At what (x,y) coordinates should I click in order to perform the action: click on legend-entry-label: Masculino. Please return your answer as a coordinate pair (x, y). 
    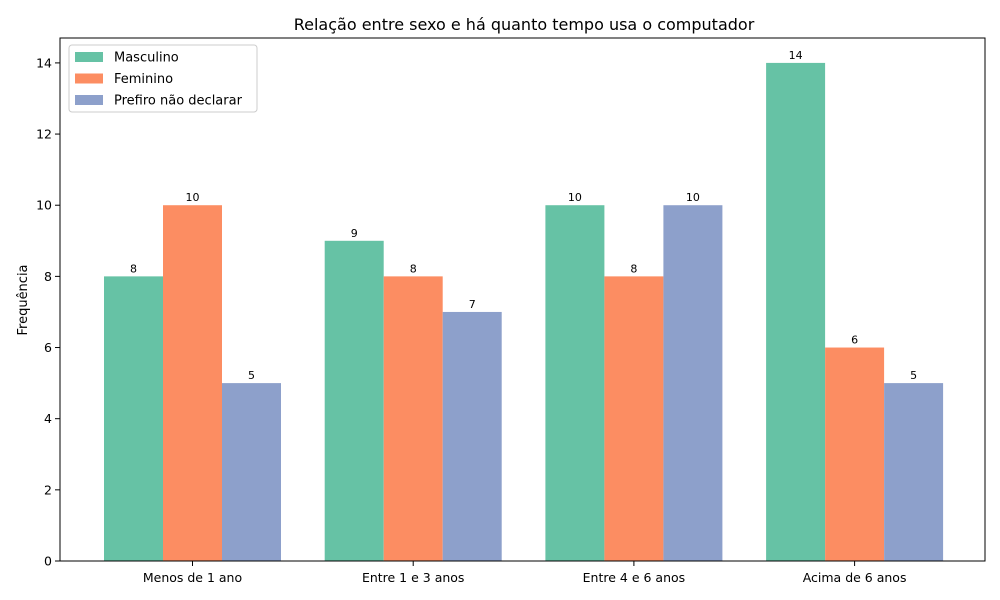
    Looking at the image, I should click on (146, 58).